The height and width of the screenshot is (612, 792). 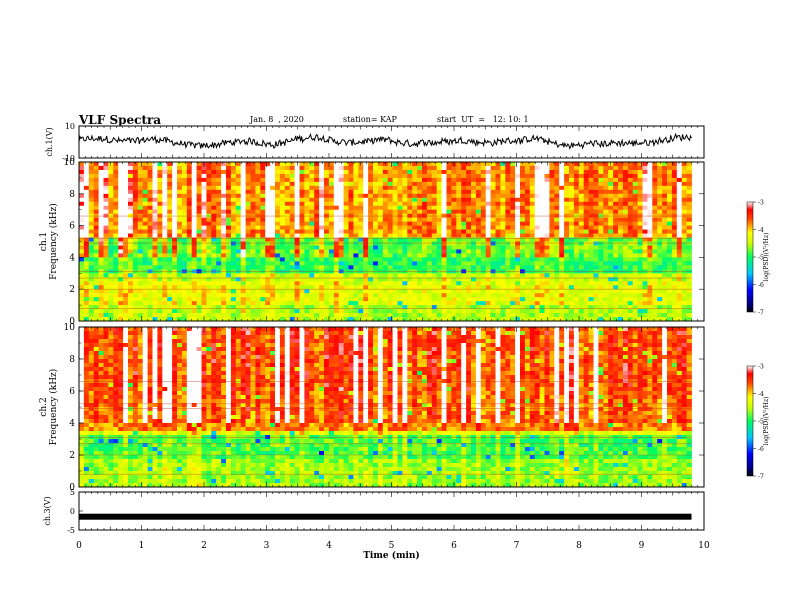 I want to click on ch1-spectrogram-ylabel: Frequency (kHz), so click(x=53, y=241).